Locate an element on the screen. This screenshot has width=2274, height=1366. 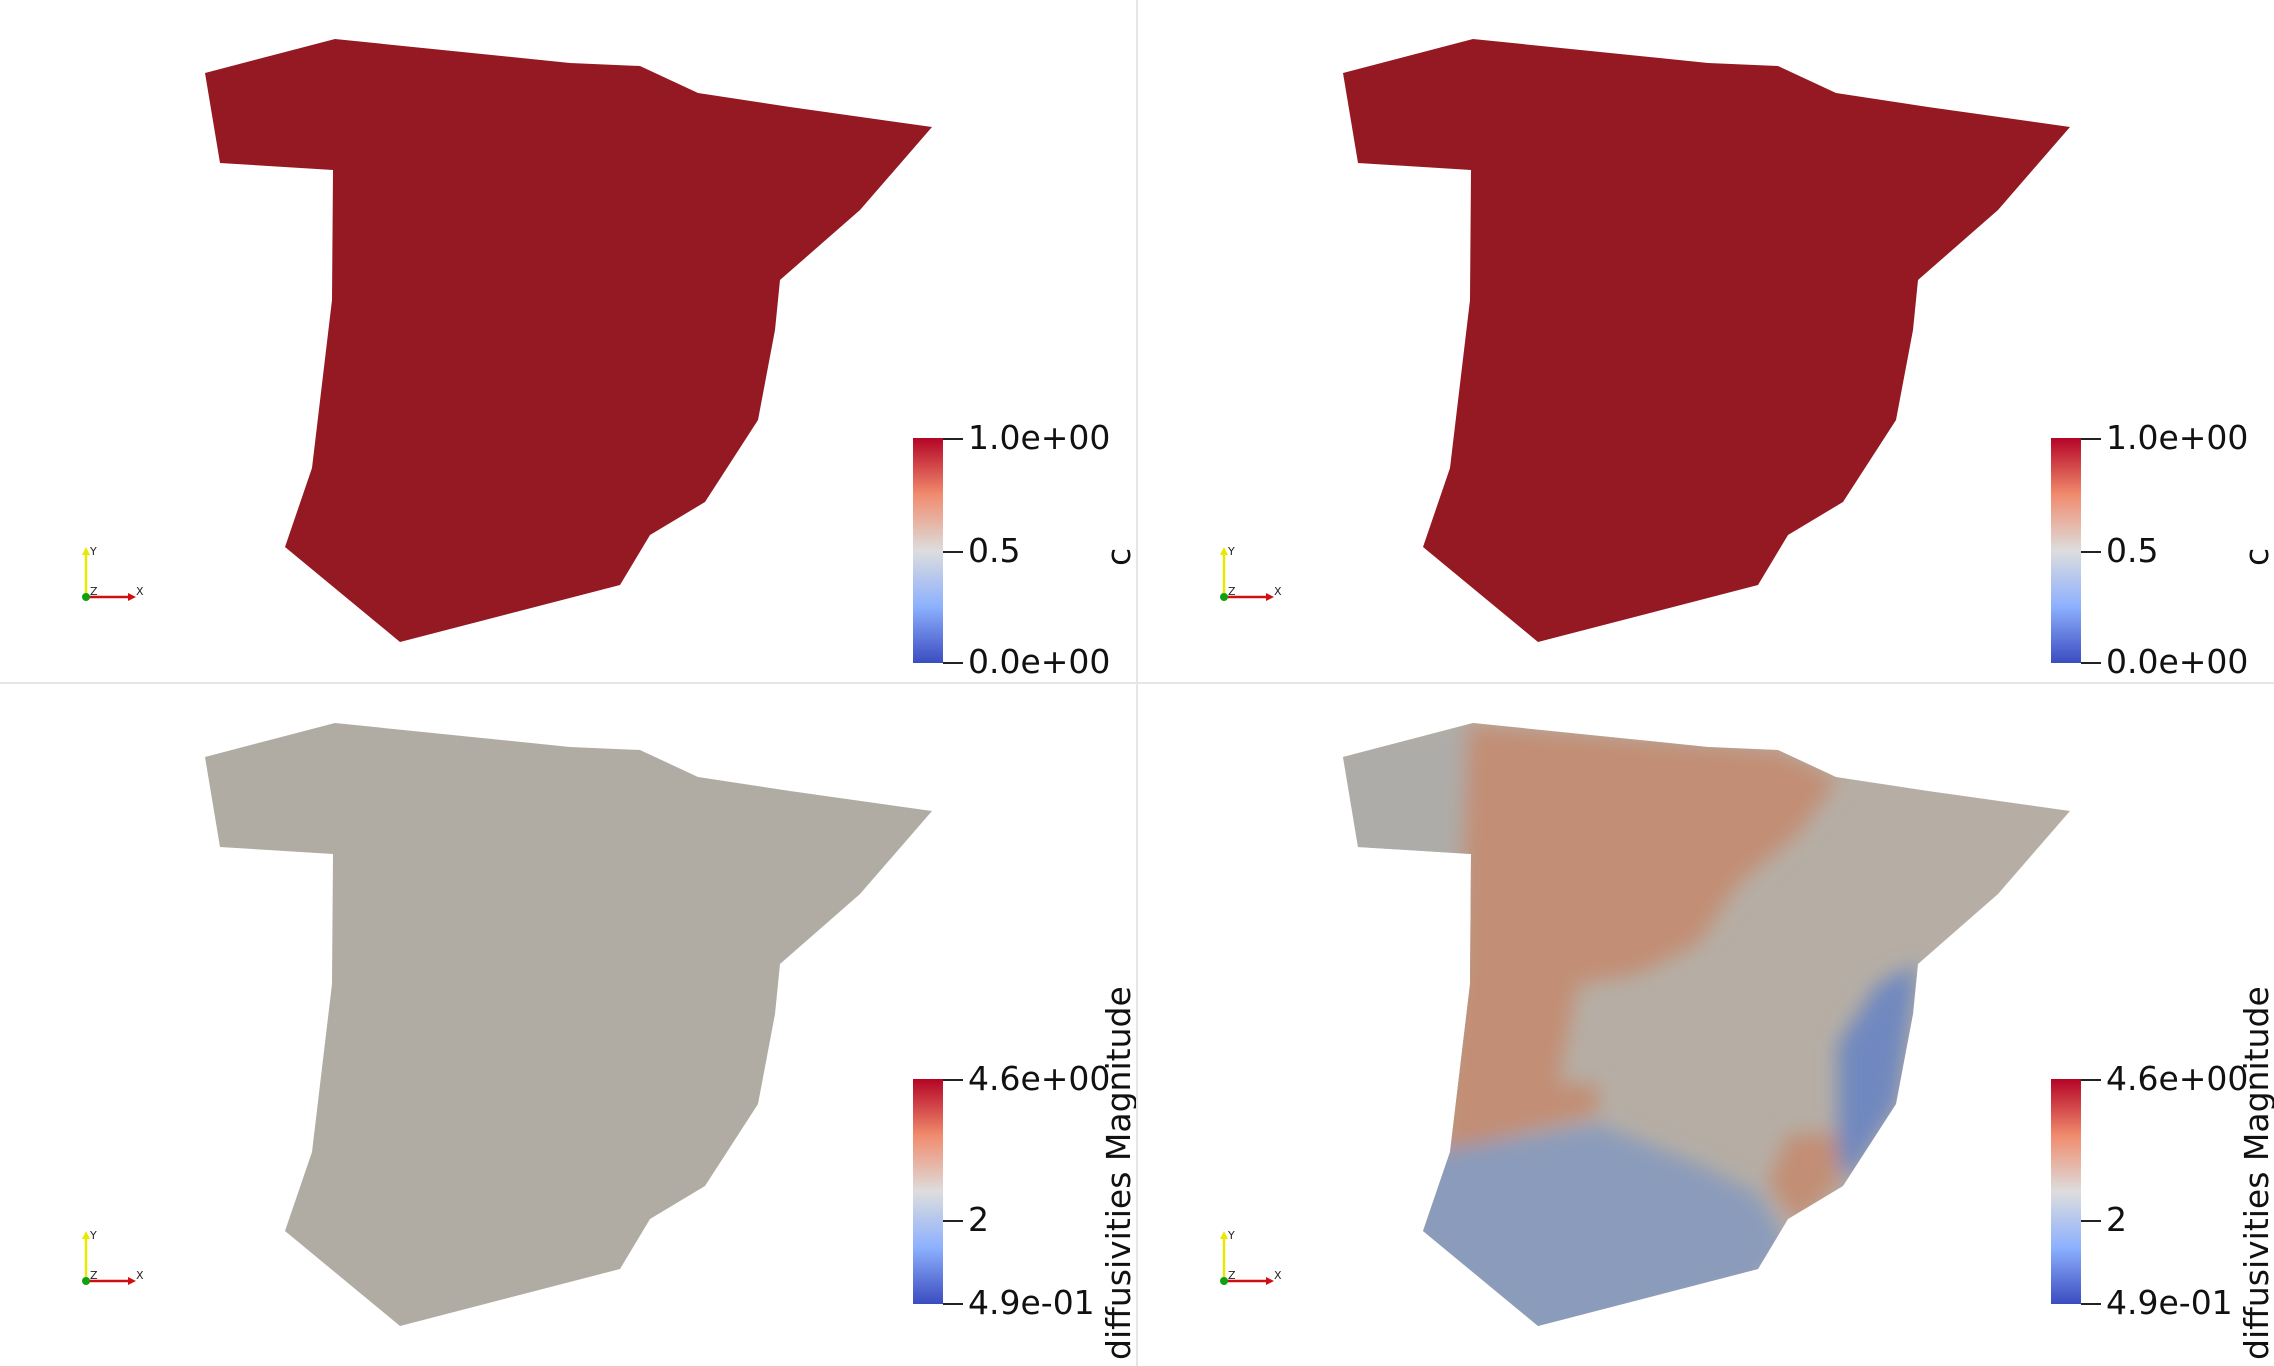
region-mid-diffusivity is located at coordinates (1405, 939).